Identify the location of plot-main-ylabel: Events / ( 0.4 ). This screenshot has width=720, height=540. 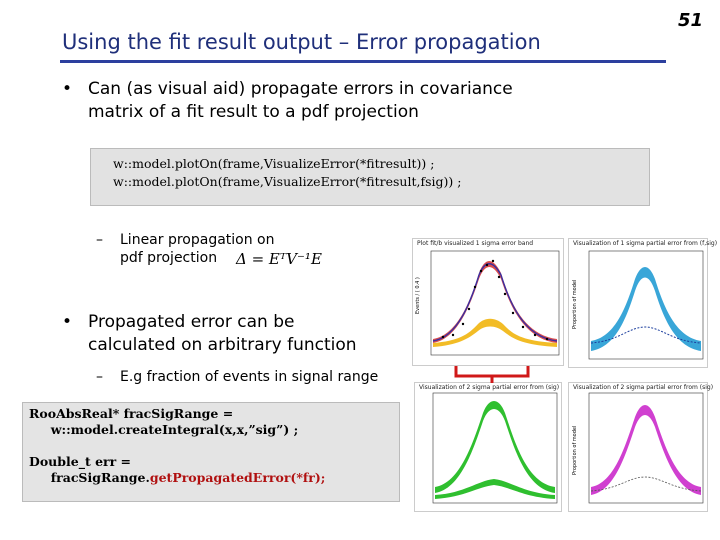
(418, 295).